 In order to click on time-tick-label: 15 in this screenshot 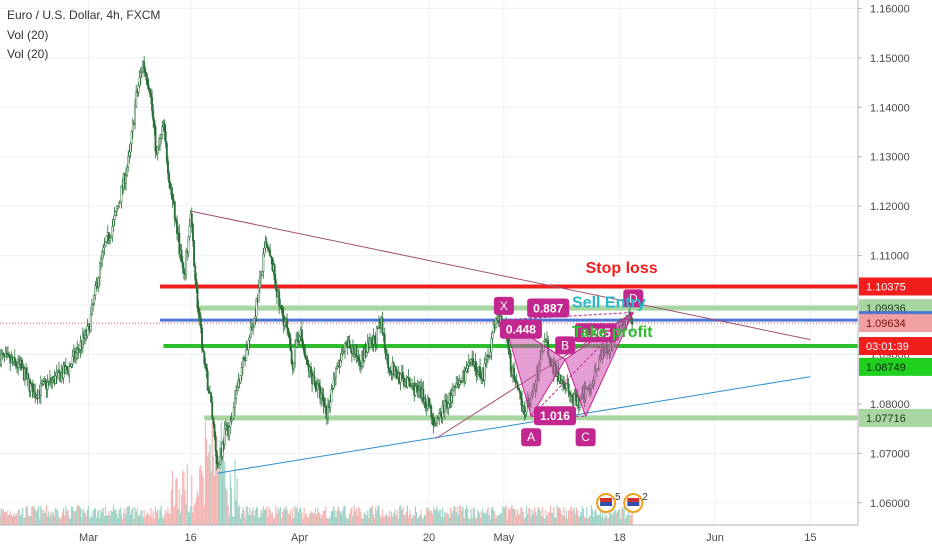, I will do `click(810, 538)`.